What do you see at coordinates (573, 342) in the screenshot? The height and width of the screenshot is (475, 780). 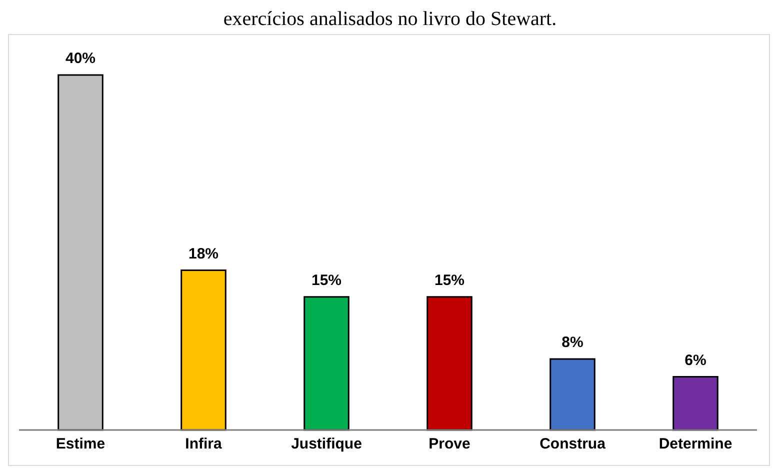 I see `data-label: 8%` at bounding box center [573, 342].